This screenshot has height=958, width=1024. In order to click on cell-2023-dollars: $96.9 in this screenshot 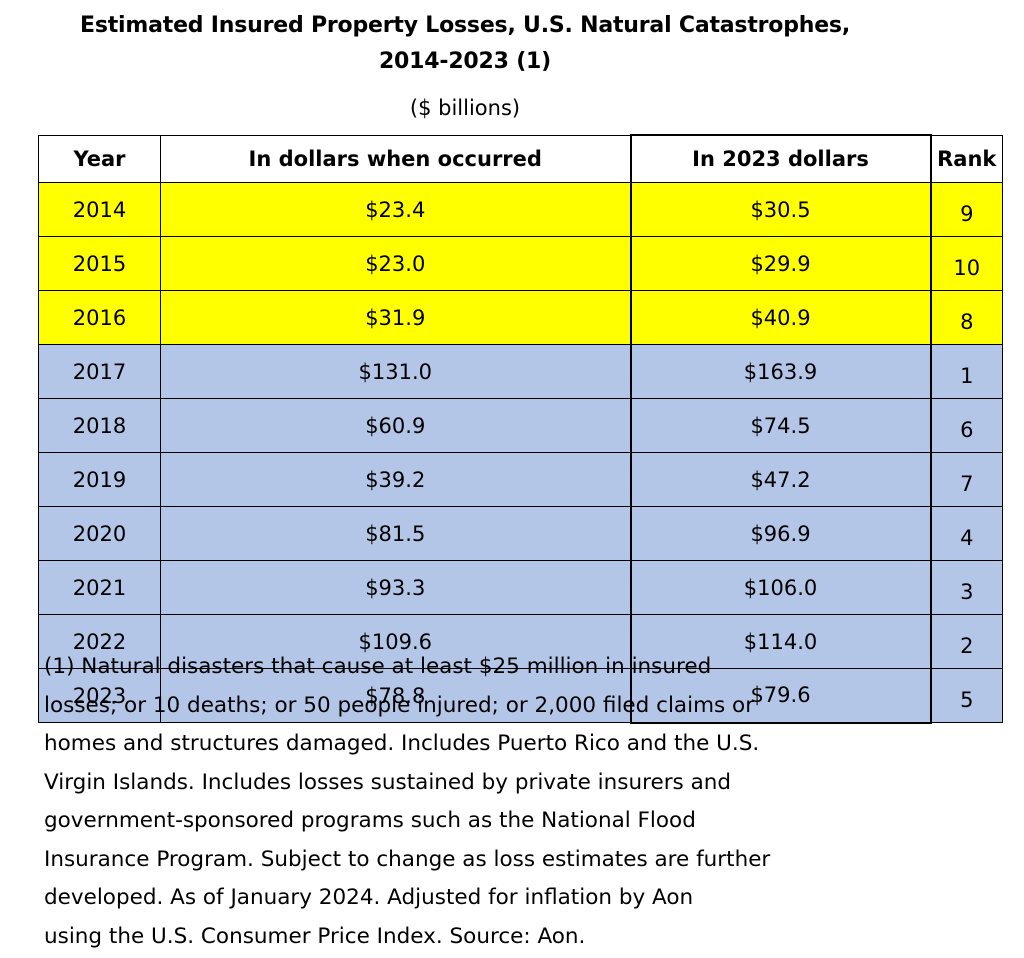, I will do `click(780, 533)`.